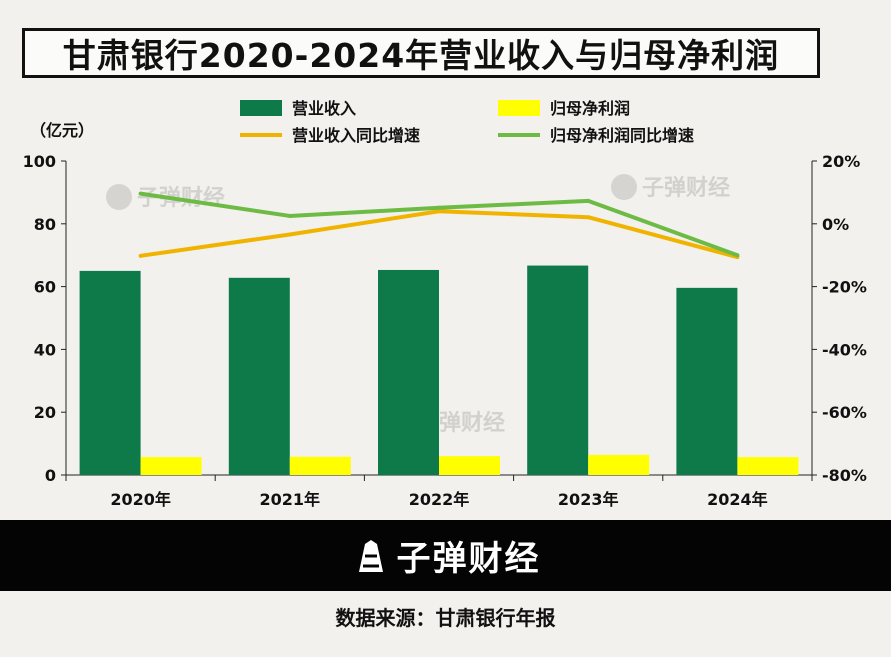 This screenshot has height=657, width=891. Describe the element at coordinates (370, 555) in the screenshot. I see `bullet-logo-icon` at that location.